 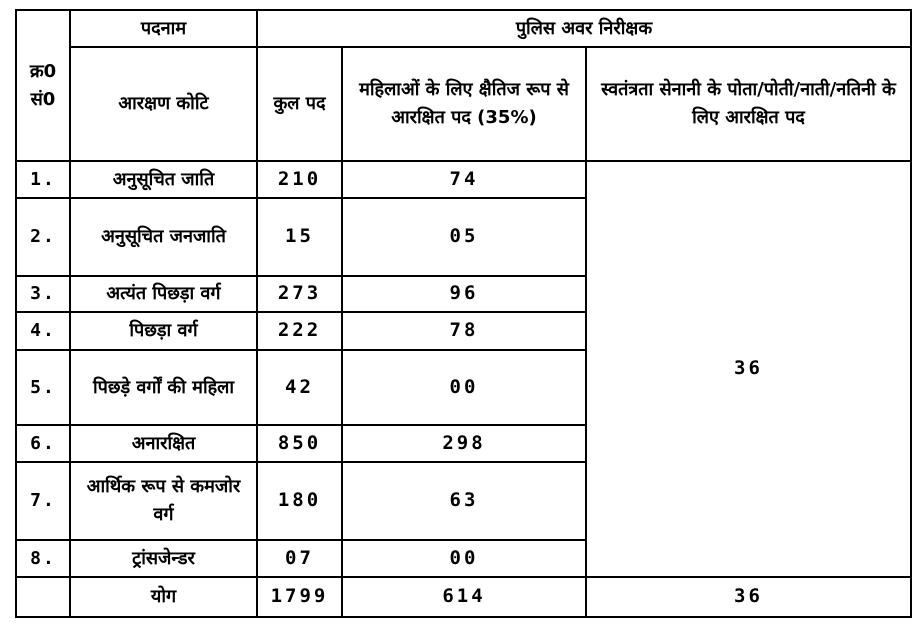 What do you see at coordinates (299, 237) in the screenshot?
I see `row-total: 15` at bounding box center [299, 237].